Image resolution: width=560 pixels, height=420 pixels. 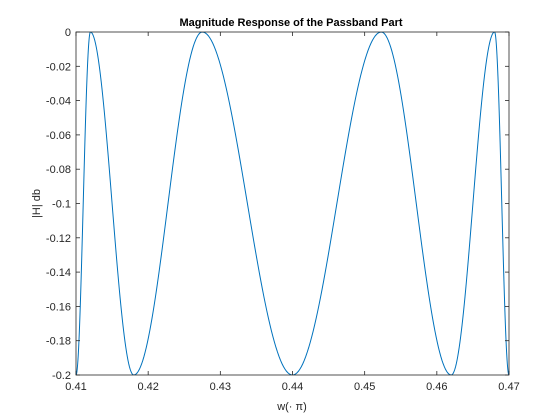 I want to click on x-tick-label: 0.45, so click(x=364, y=387).